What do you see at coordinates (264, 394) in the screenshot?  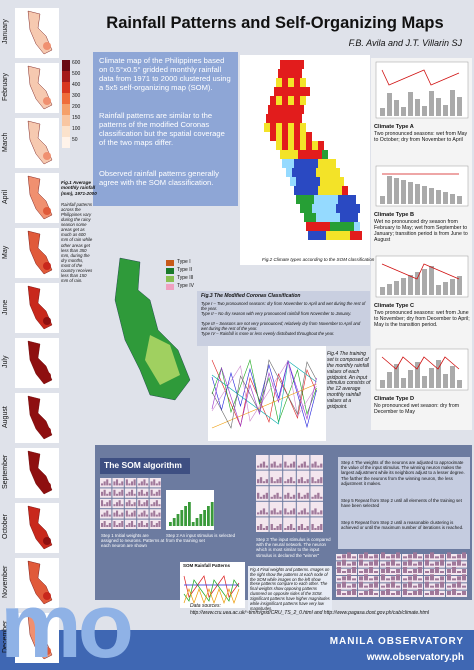 I see `training-line` at bounding box center [264, 394].